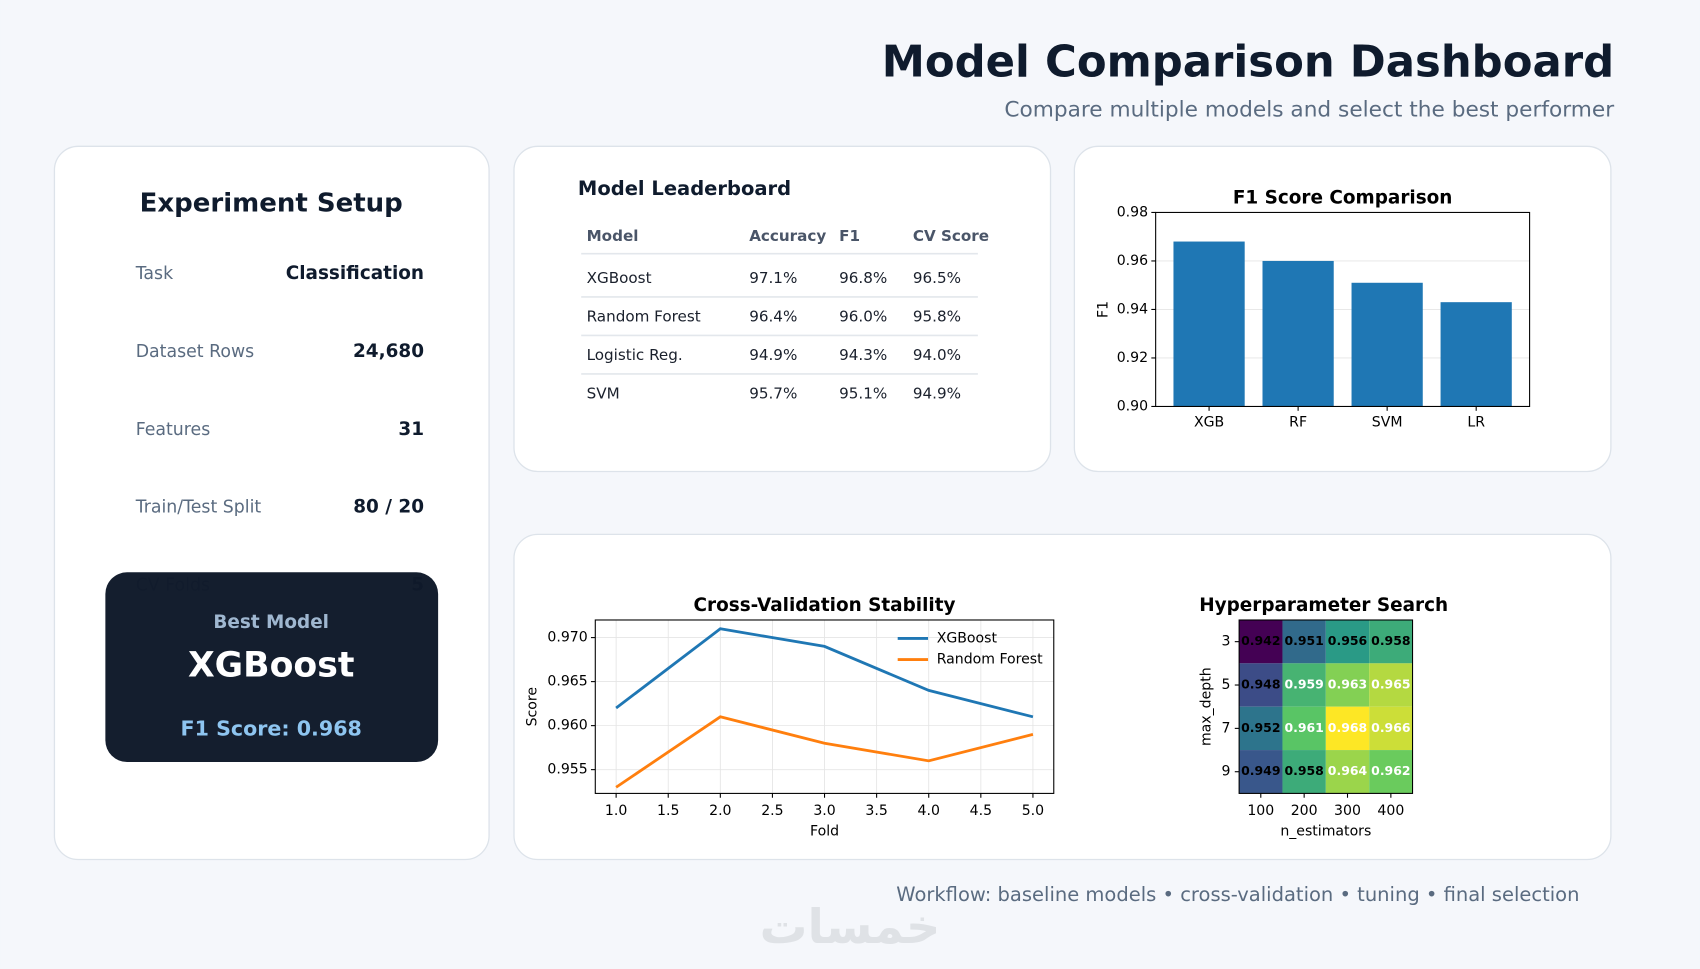 Image resolution: width=1700 pixels, height=969 pixels. What do you see at coordinates (863, 393) in the screenshot?
I see `table-cell: 95.1%` at bounding box center [863, 393].